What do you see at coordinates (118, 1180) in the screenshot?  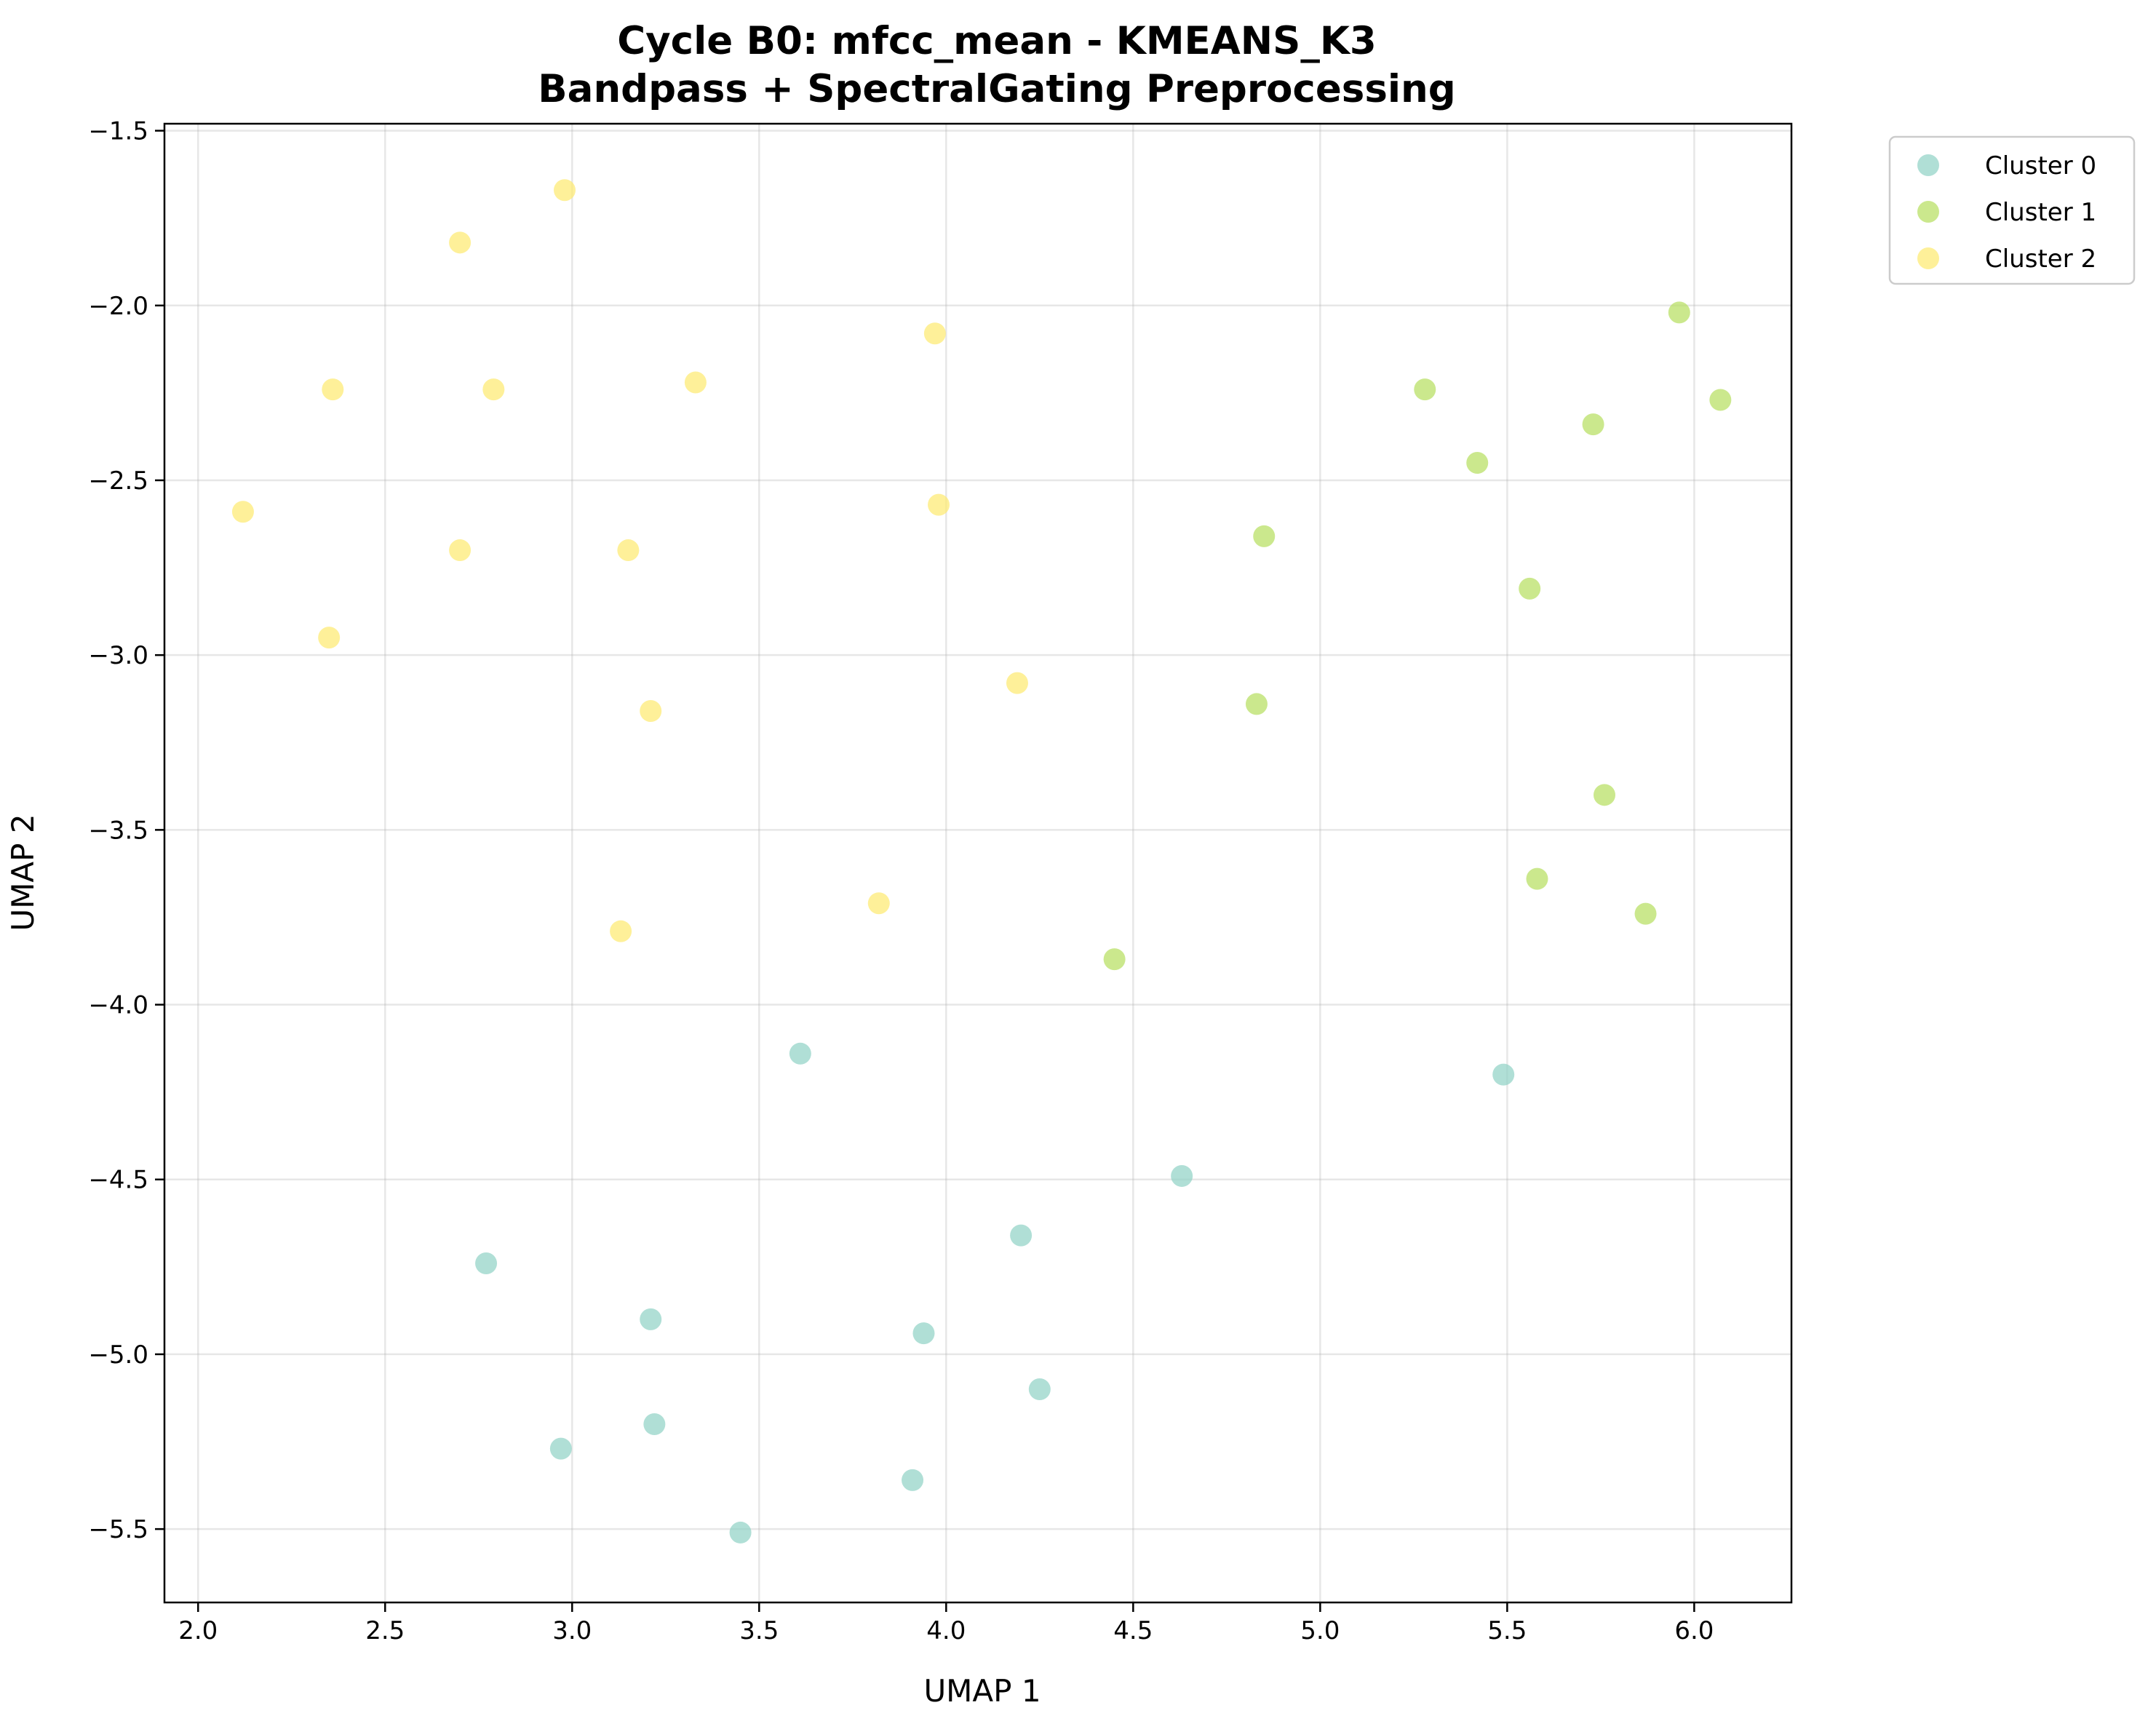 I see `y-tick-label: −4.5` at bounding box center [118, 1180].